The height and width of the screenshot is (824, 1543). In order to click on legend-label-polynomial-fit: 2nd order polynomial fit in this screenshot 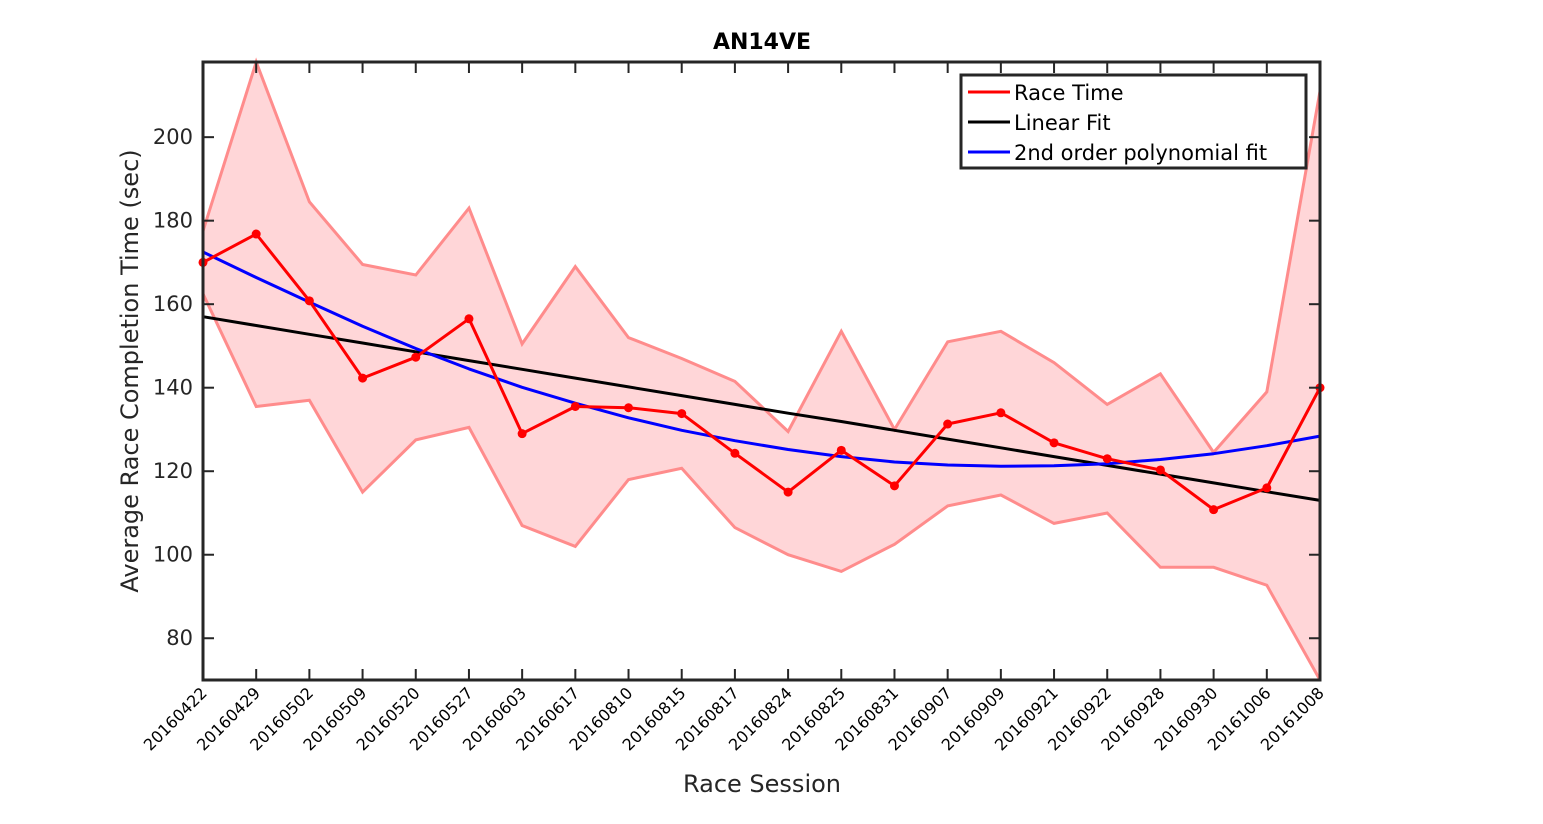, I will do `click(1140, 153)`.